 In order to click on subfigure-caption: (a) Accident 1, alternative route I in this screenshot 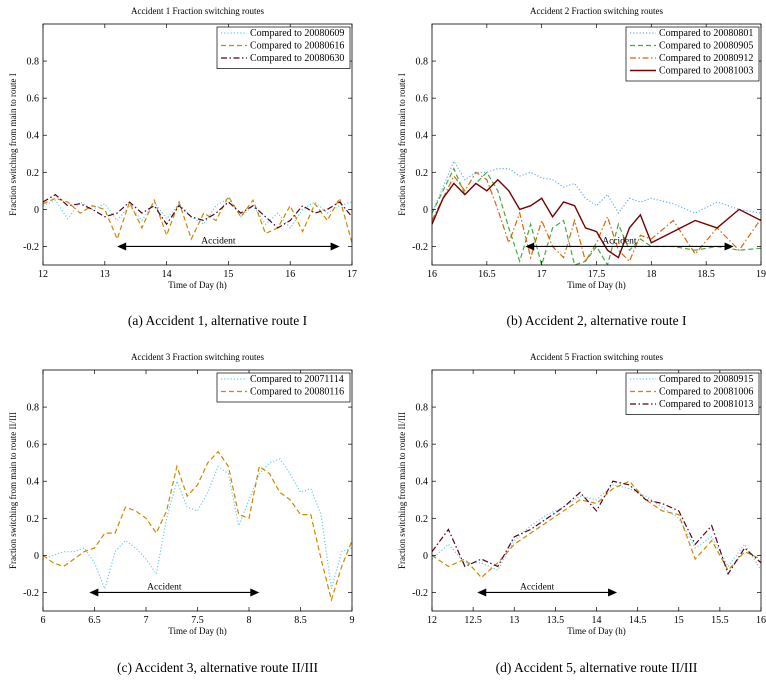, I will do `click(218, 320)`.